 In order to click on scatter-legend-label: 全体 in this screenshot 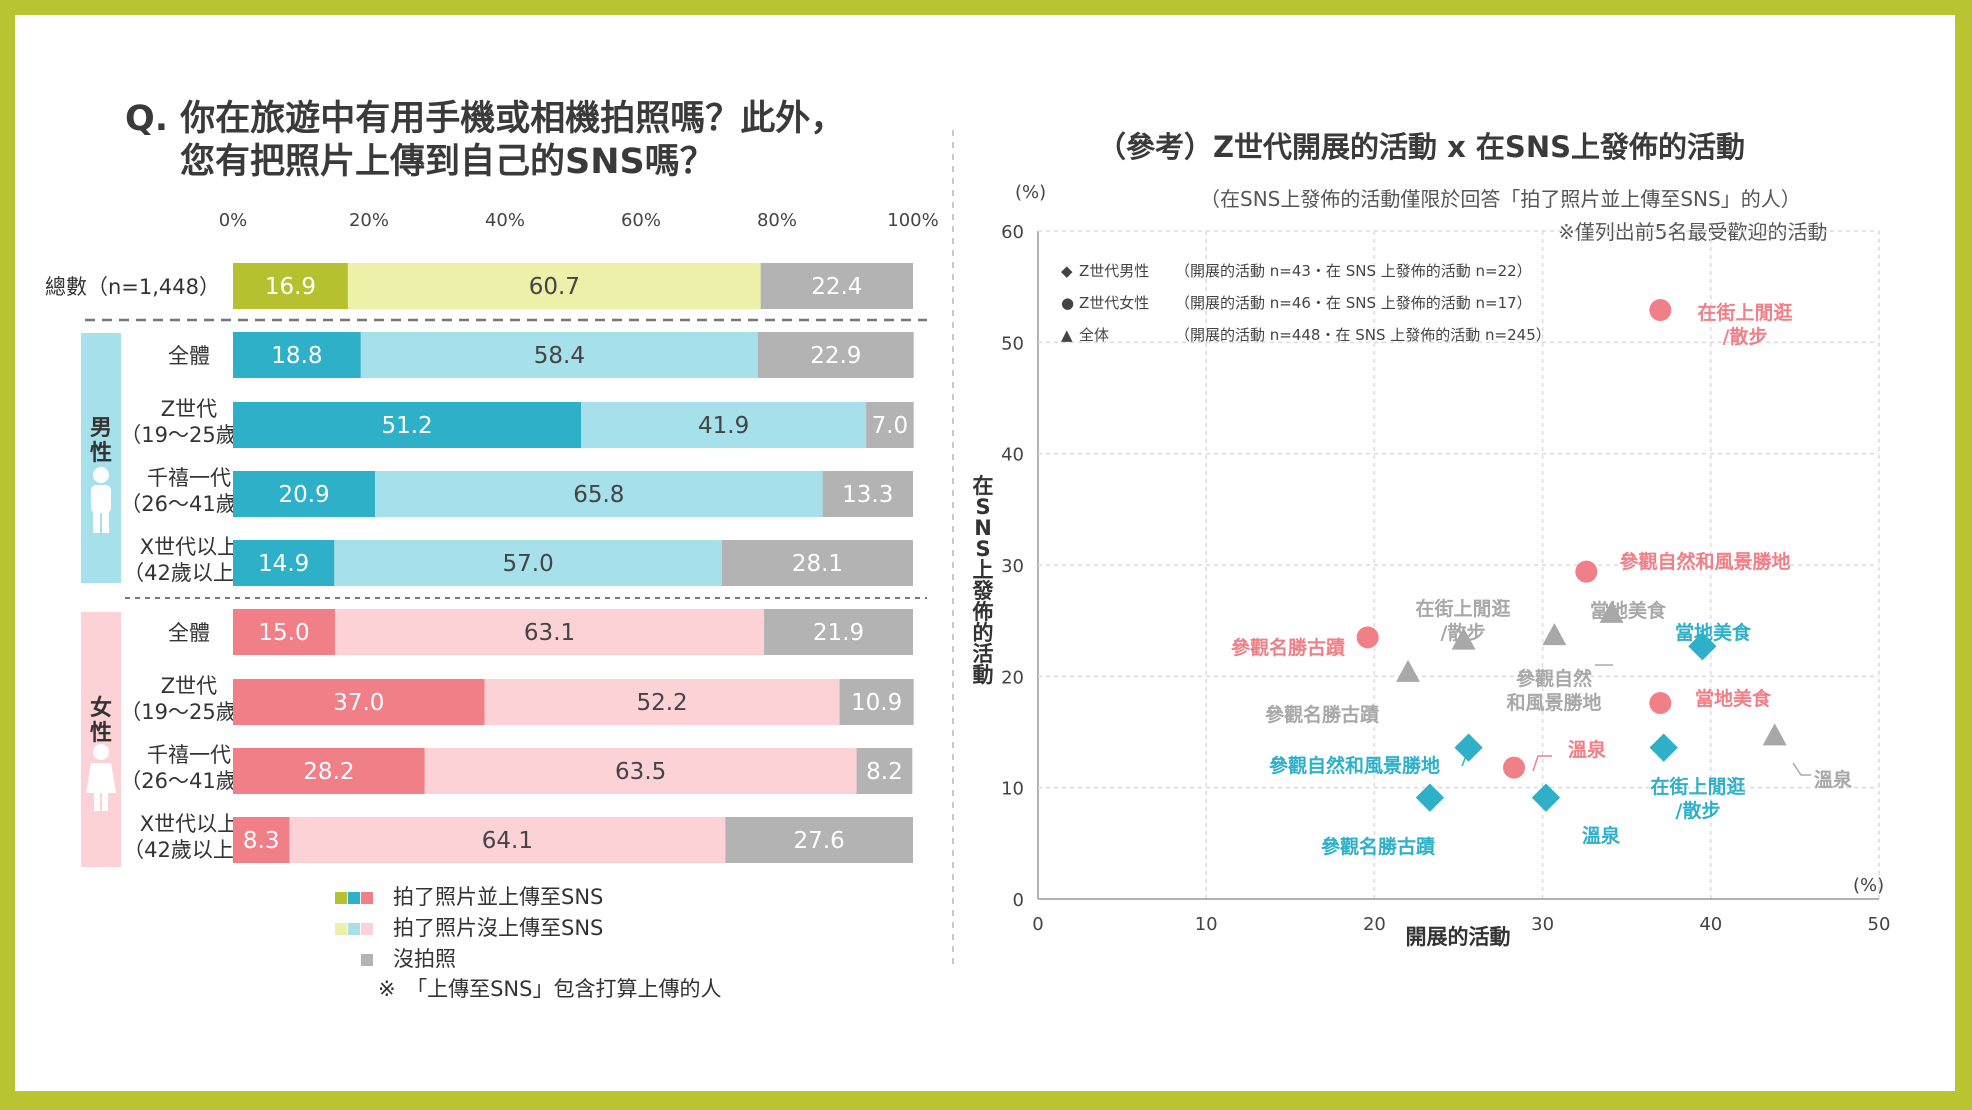, I will do `click(1094, 335)`.